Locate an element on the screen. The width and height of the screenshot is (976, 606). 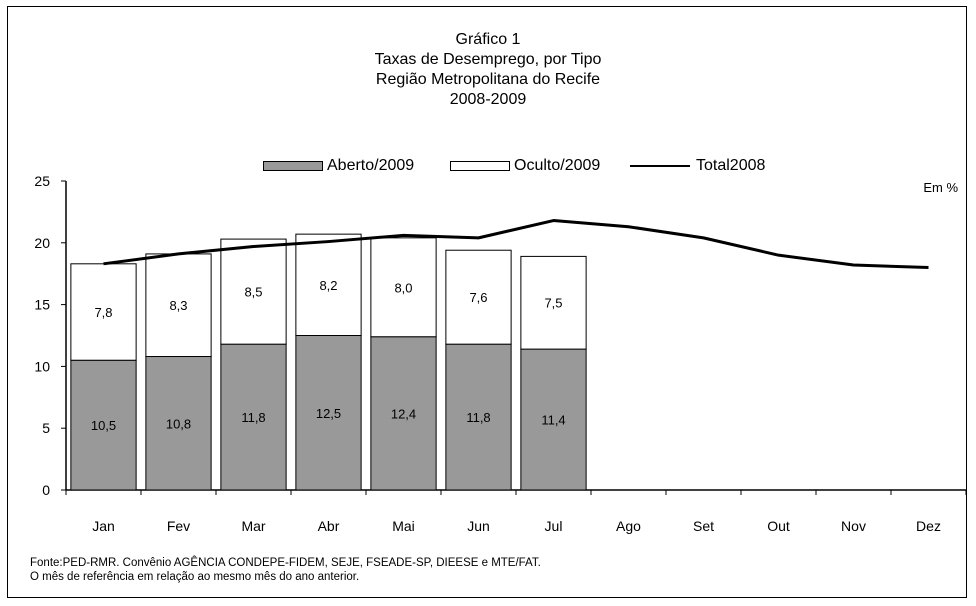
y-tick-label: 15 is located at coordinates (42, 305).